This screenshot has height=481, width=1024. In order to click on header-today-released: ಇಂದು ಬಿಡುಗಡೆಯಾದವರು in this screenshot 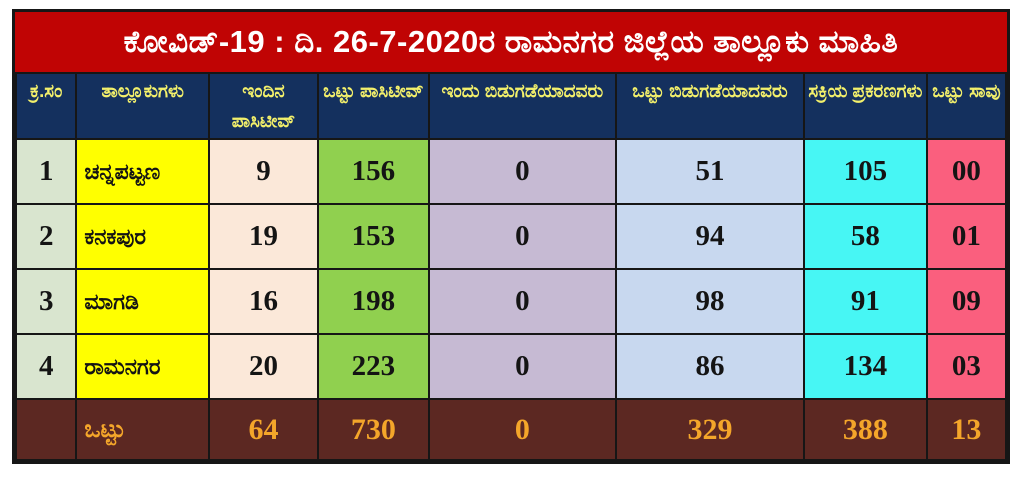, I will do `click(522, 106)`.